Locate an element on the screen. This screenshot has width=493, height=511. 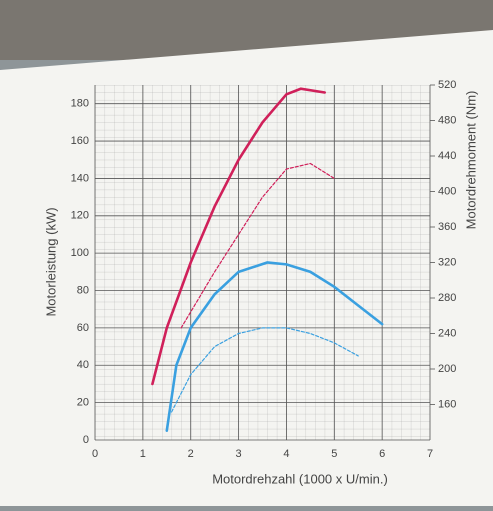
x-axis-label: Motordrehzahl (1000 x U/min.) is located at coordinates (300, 478).